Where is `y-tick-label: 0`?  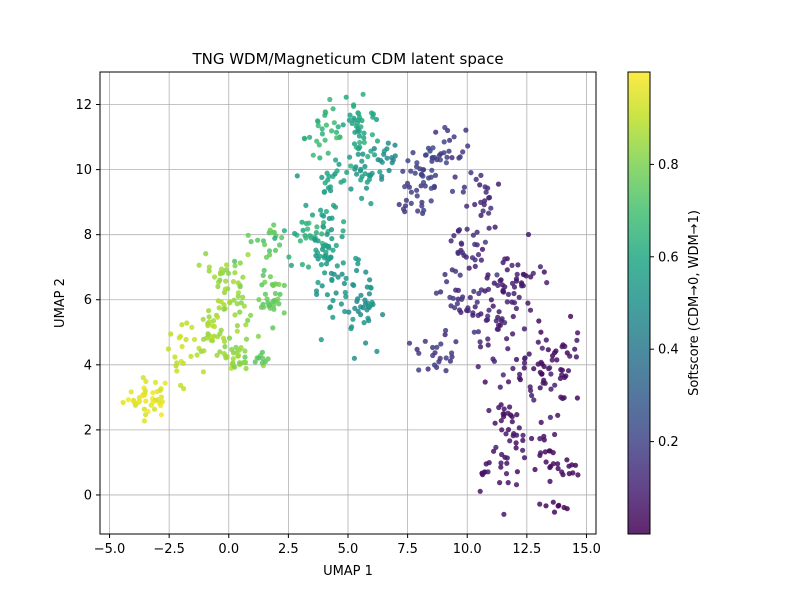
y-tick-label: 0 is located at coordinates (88, 495).